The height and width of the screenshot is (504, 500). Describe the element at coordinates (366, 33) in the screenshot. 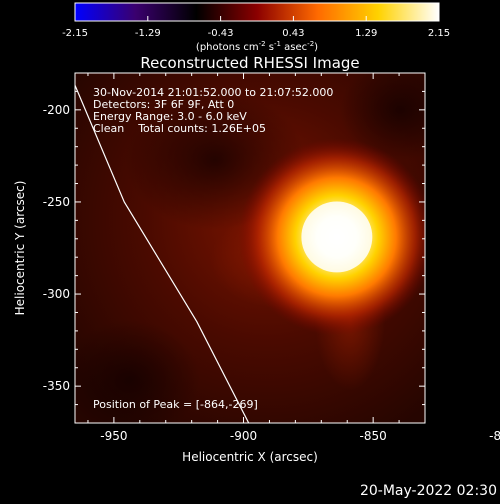

I see `colorbar-tick-label: 1.29` at that location.